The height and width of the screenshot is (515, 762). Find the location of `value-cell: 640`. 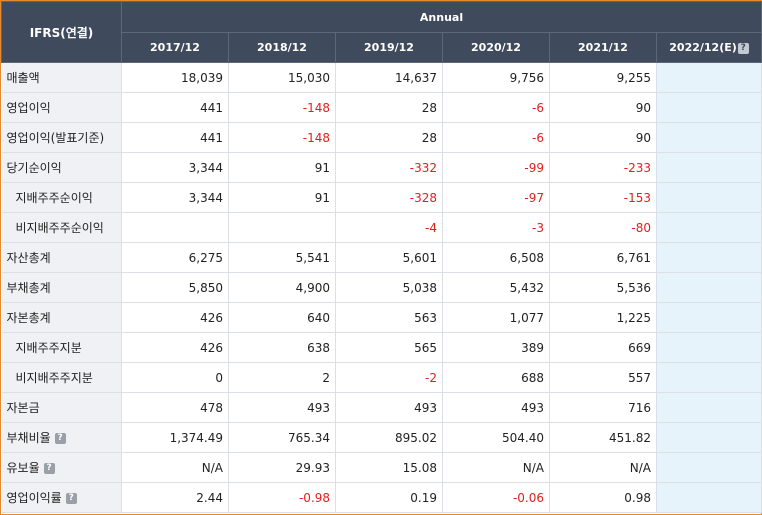

value-cell: 640 is located at coordinates (282, 317).